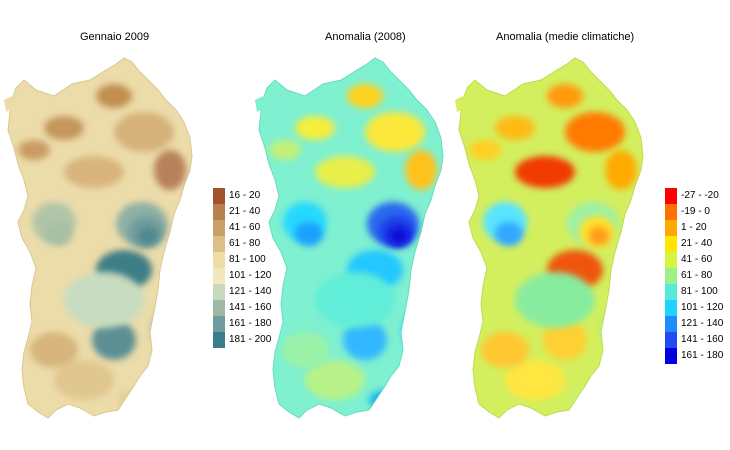 The width and height of the screenshot is (730, 450). Describe the element at coordinates (695, 211) in the screenshot. I see `legend-label: -19 - 0` at that location.